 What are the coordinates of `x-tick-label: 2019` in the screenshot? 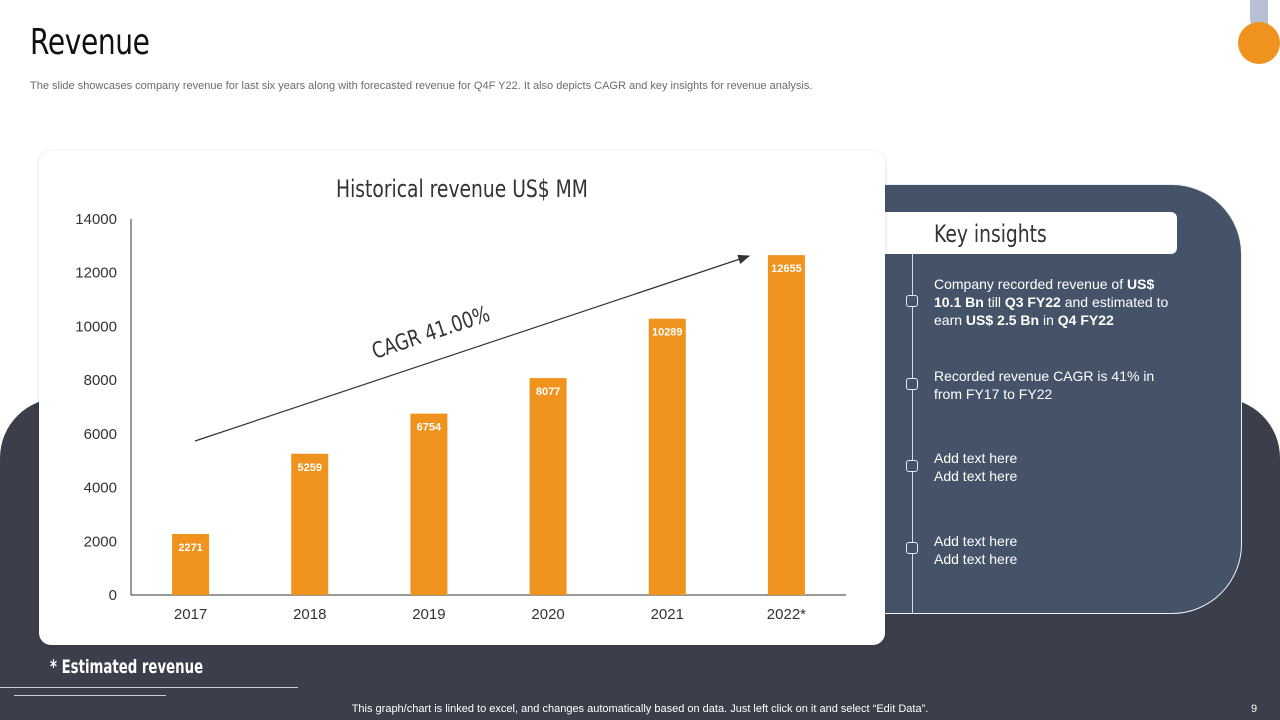 It's located at (428, 614).